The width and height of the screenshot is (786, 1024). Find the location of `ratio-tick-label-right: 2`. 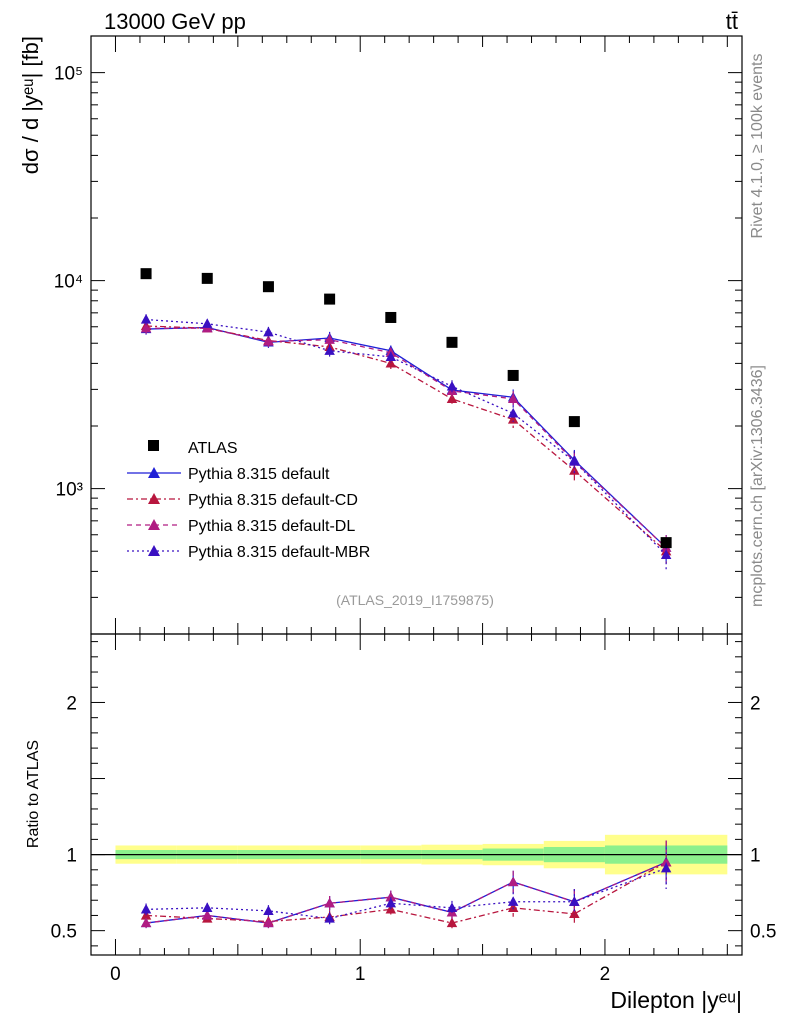

ratio-tick-label-right: 2 is located at coordinates (755, 703).